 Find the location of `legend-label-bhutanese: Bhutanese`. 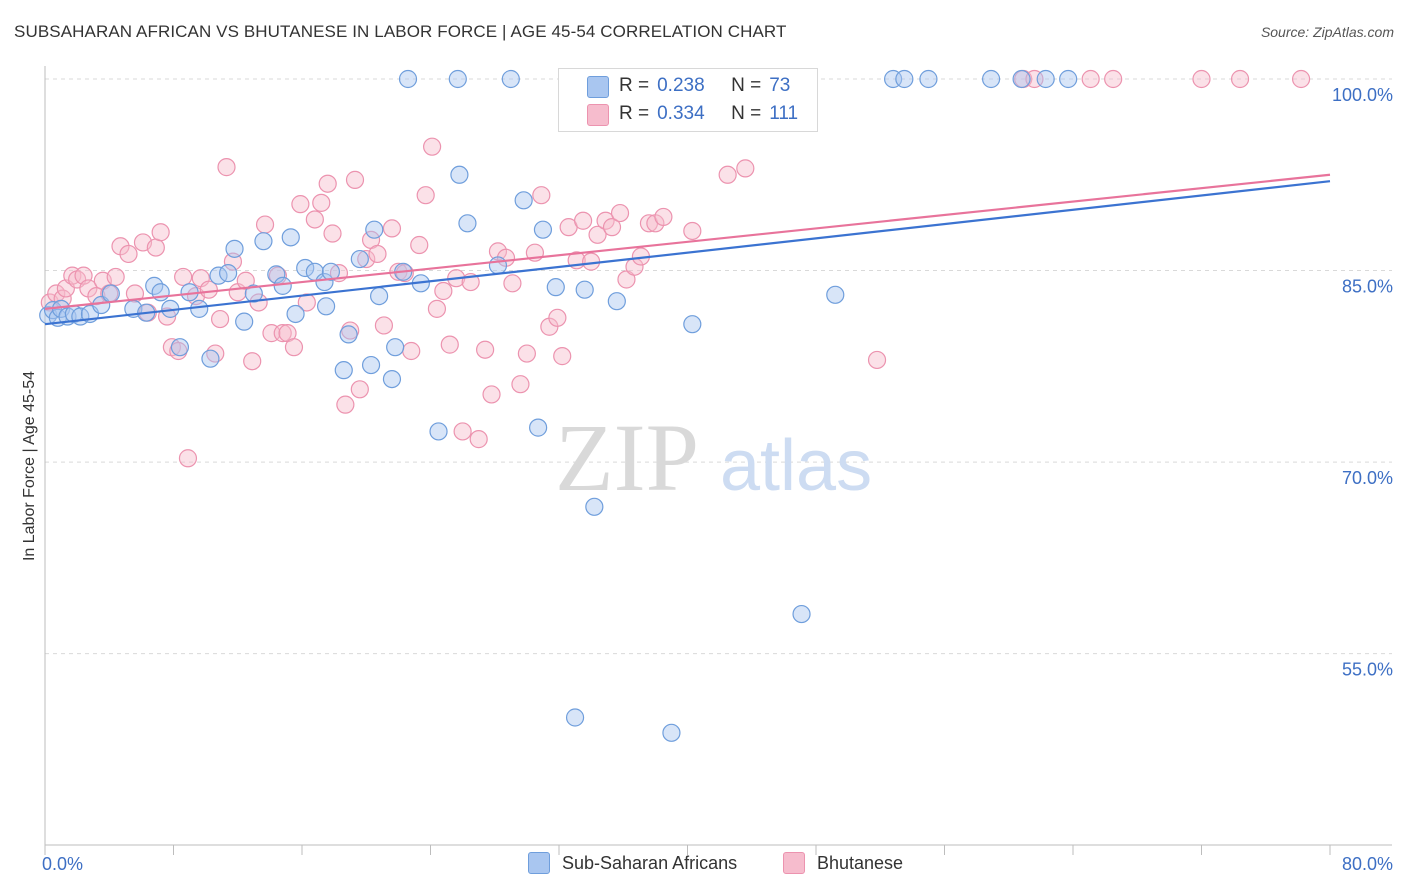

legend-label-bhutanese: Bhutanese is located at coordinates (860, 862).